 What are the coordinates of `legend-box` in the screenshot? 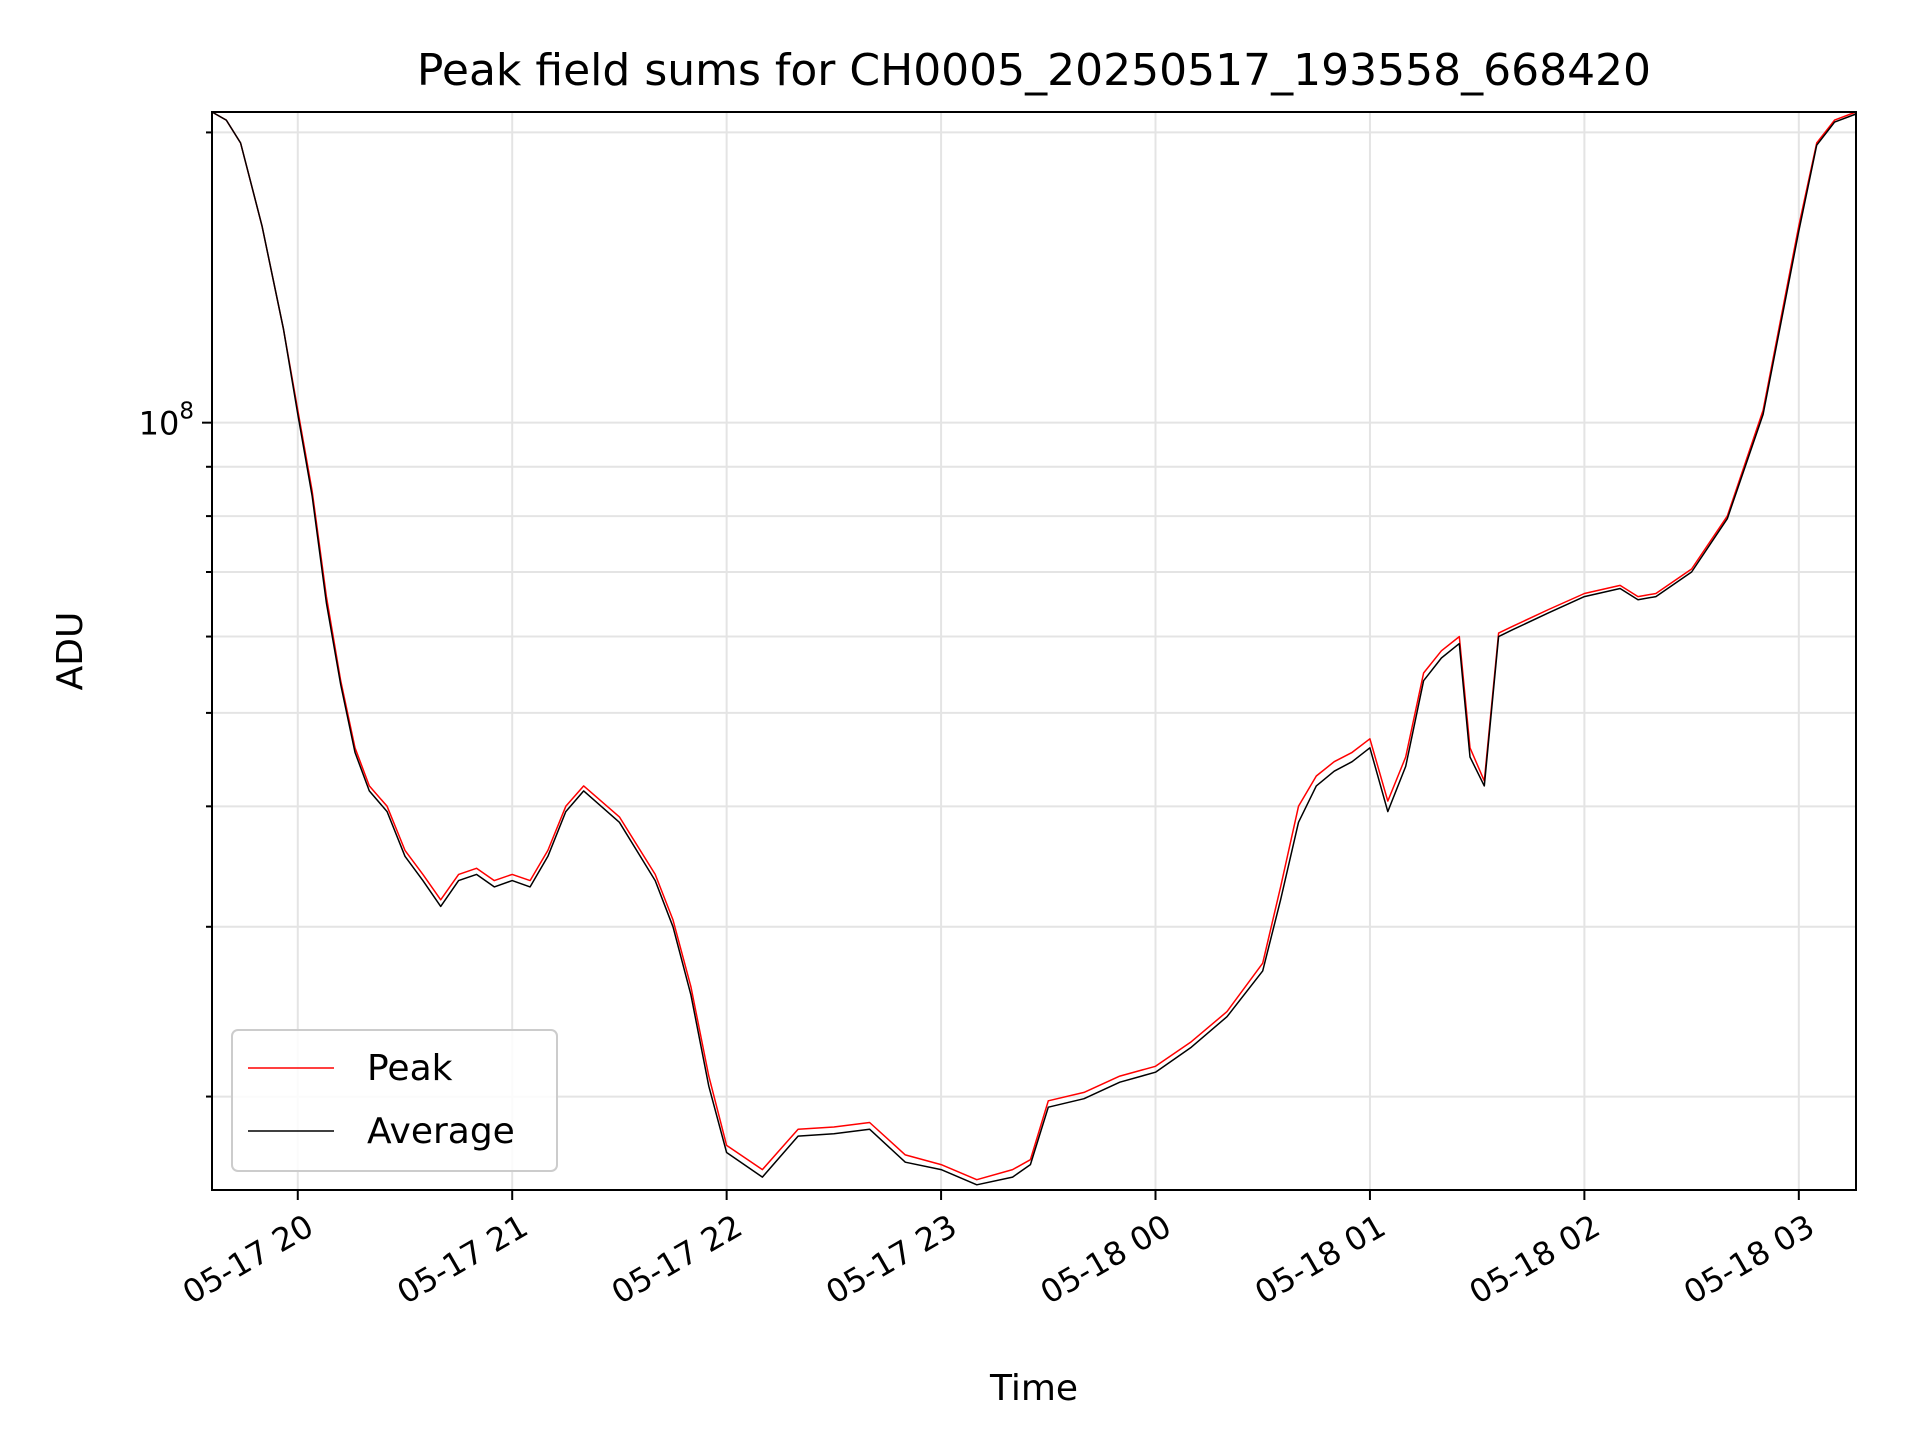 It's located at (394, 1100).